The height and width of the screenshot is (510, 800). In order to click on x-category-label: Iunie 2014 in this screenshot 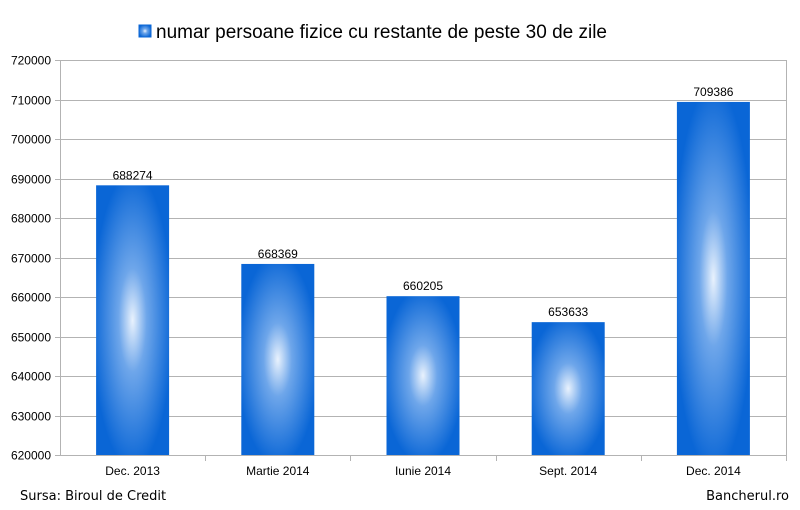, I will do `click(423, 471)`.